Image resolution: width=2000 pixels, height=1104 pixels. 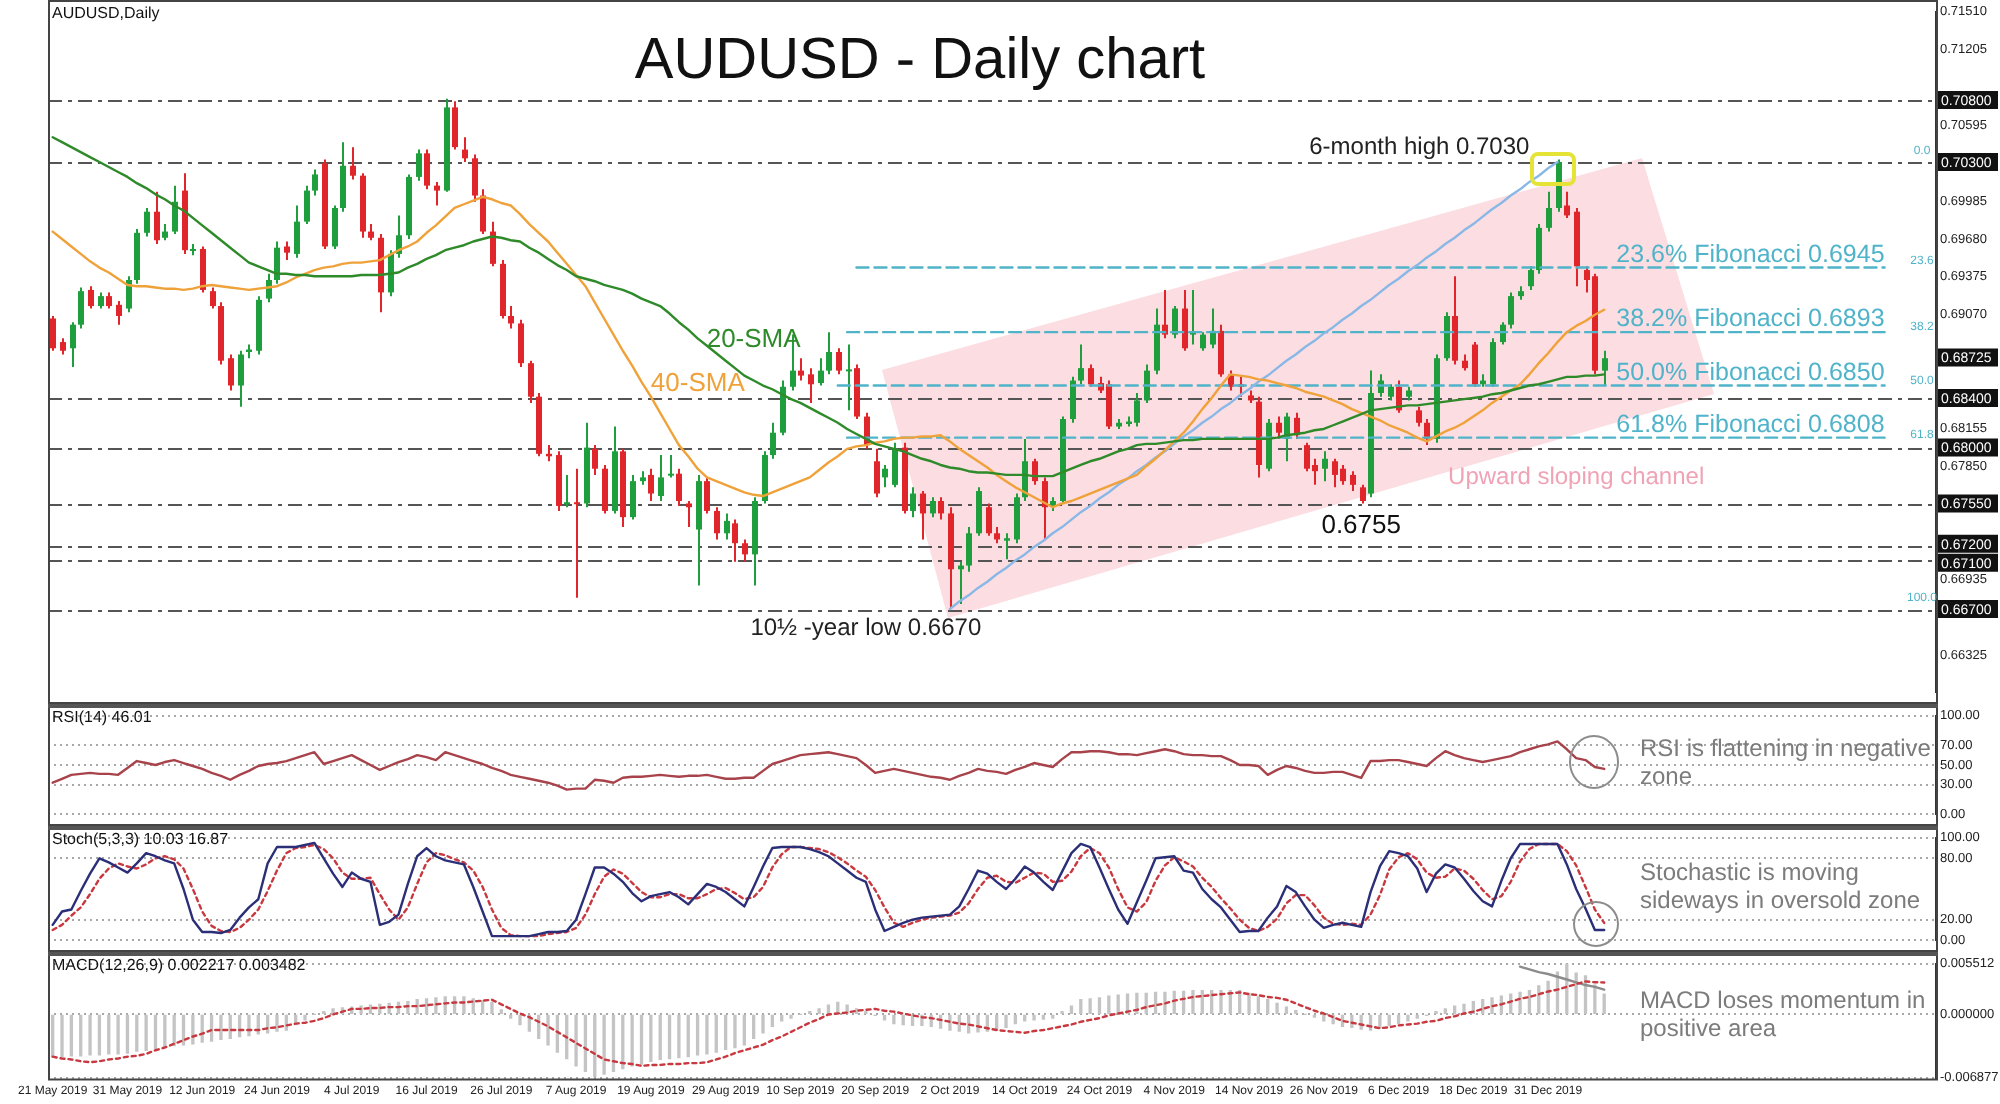 What do you see at coordinates (1420, 146) in the screenshot?
I see `annotation: 6-month high 0.7030` at bounding box center [1420, 146].